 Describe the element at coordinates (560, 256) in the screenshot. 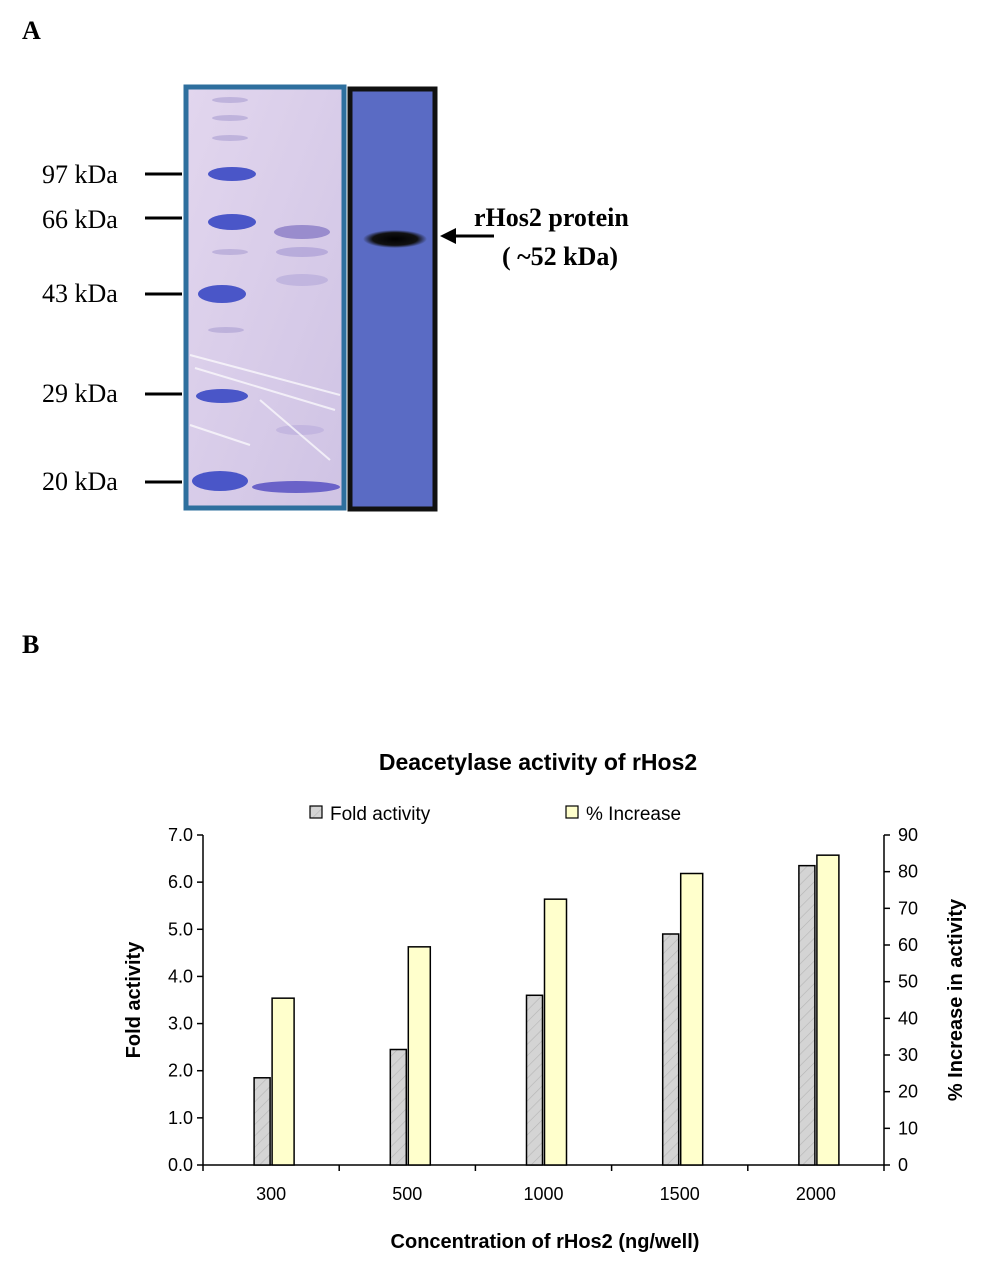

I see `annotation-line2: ( ~52 kDa)` at that location.